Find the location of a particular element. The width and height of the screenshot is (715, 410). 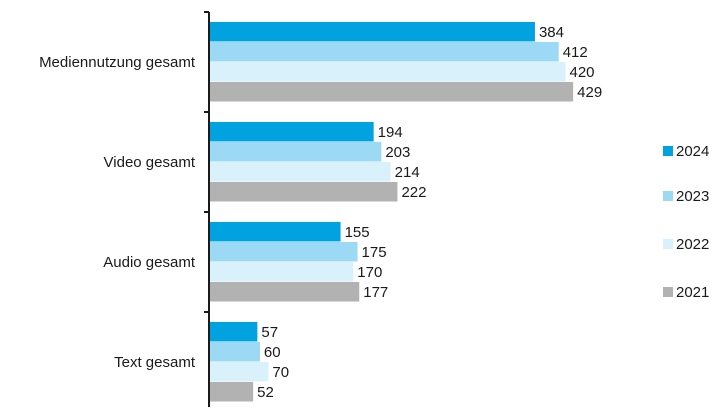

data-label: 175 is located at coordinates (374, 252).